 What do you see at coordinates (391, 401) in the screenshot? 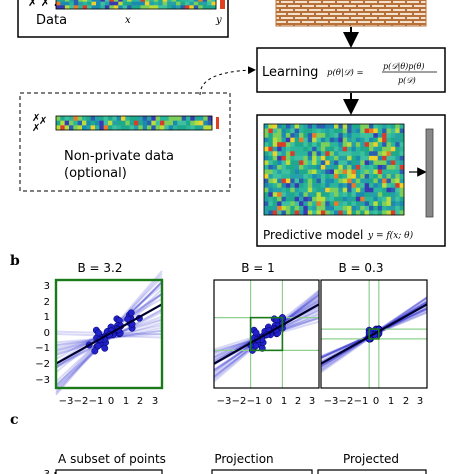
I see `x-tick: 1` at bounding box center [391, 401].